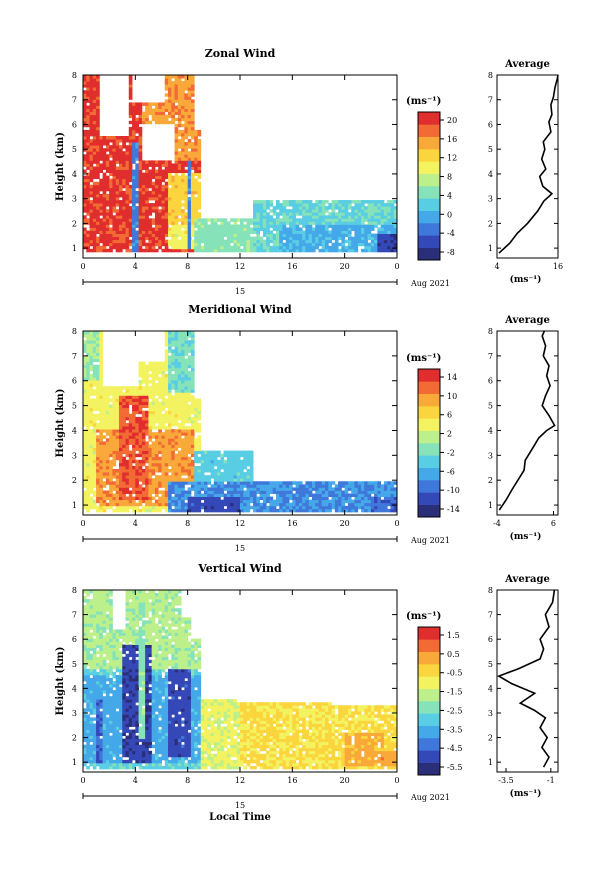 This screenshot has height=877, width=612. Describe the element at coordinates (429, 449) in the screenshot. I see `colorbar-segment` at that location.